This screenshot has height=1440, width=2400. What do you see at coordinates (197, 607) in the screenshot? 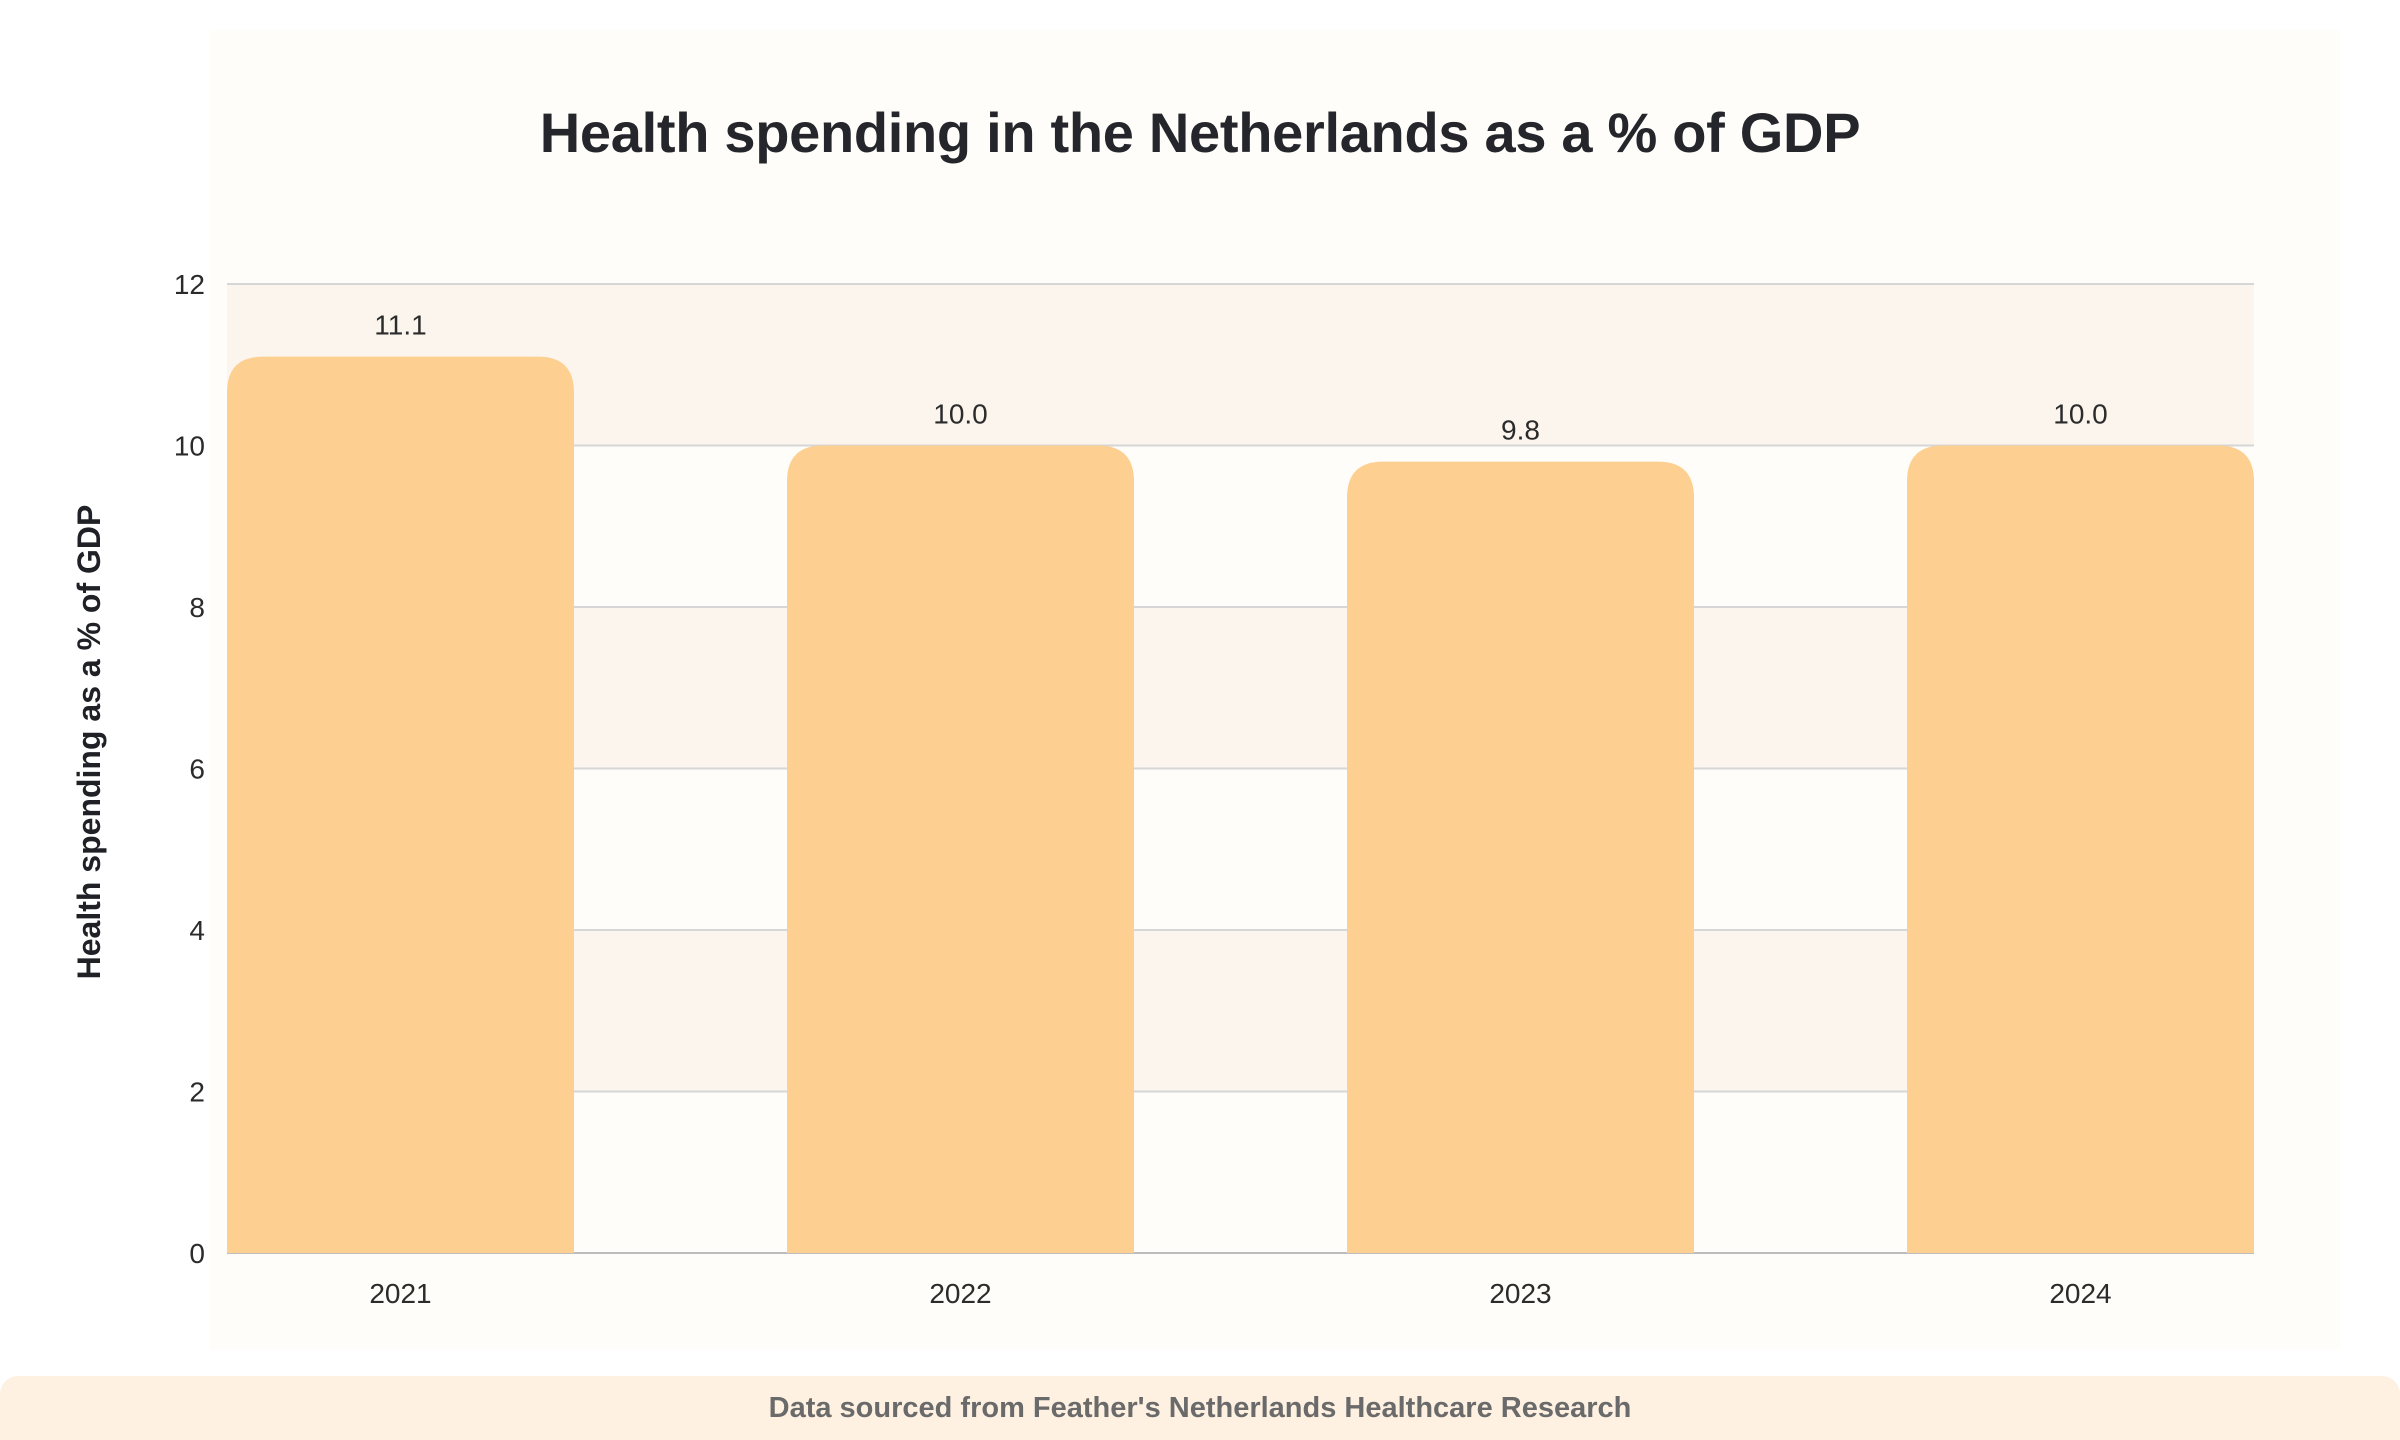
I see `y-tick-label: 8` at bounding box center [197, 607].